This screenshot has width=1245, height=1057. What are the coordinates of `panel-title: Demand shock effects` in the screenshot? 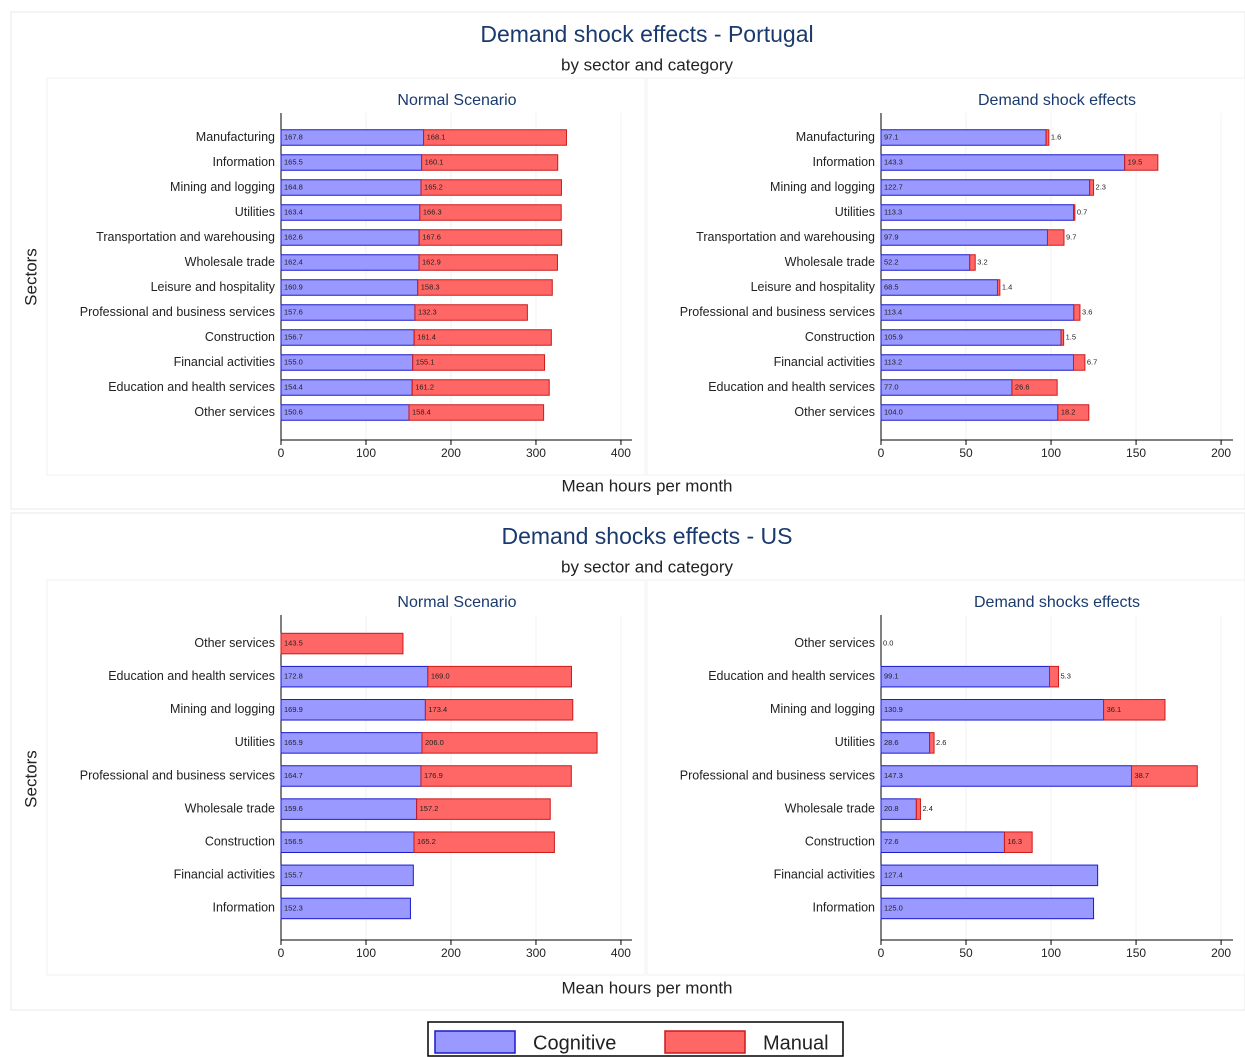 It's located at (1057, 100).